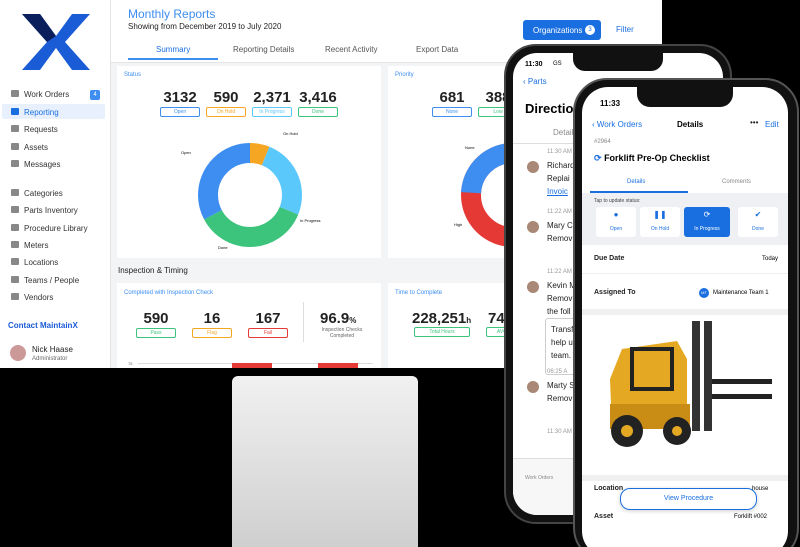  What do you see at coordinates (290, 133) in the screenshot?
I see `donut-label: On Hold` at bounding box center [290, 133].